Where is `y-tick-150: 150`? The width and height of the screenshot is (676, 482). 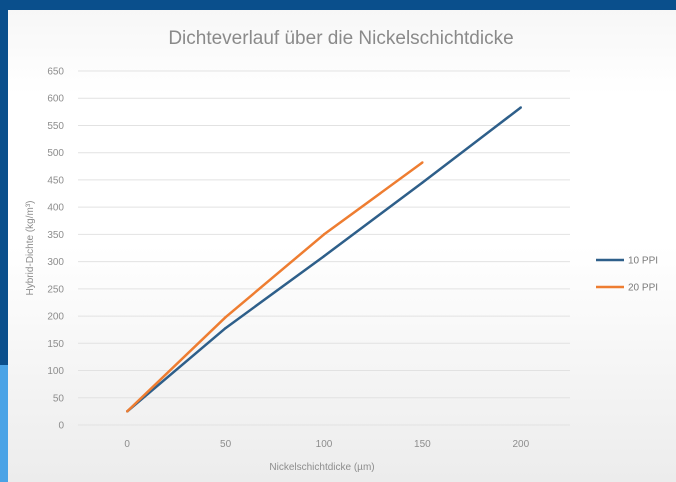
y-tick-150: 150 is located at coordinates (55, 344).